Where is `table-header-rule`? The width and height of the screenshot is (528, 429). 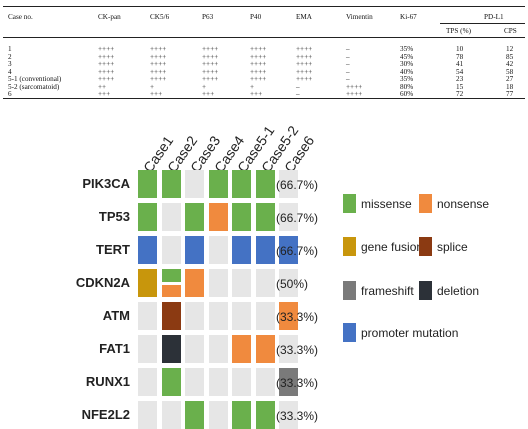 table-header-rule is located at coordinates (264, 37).